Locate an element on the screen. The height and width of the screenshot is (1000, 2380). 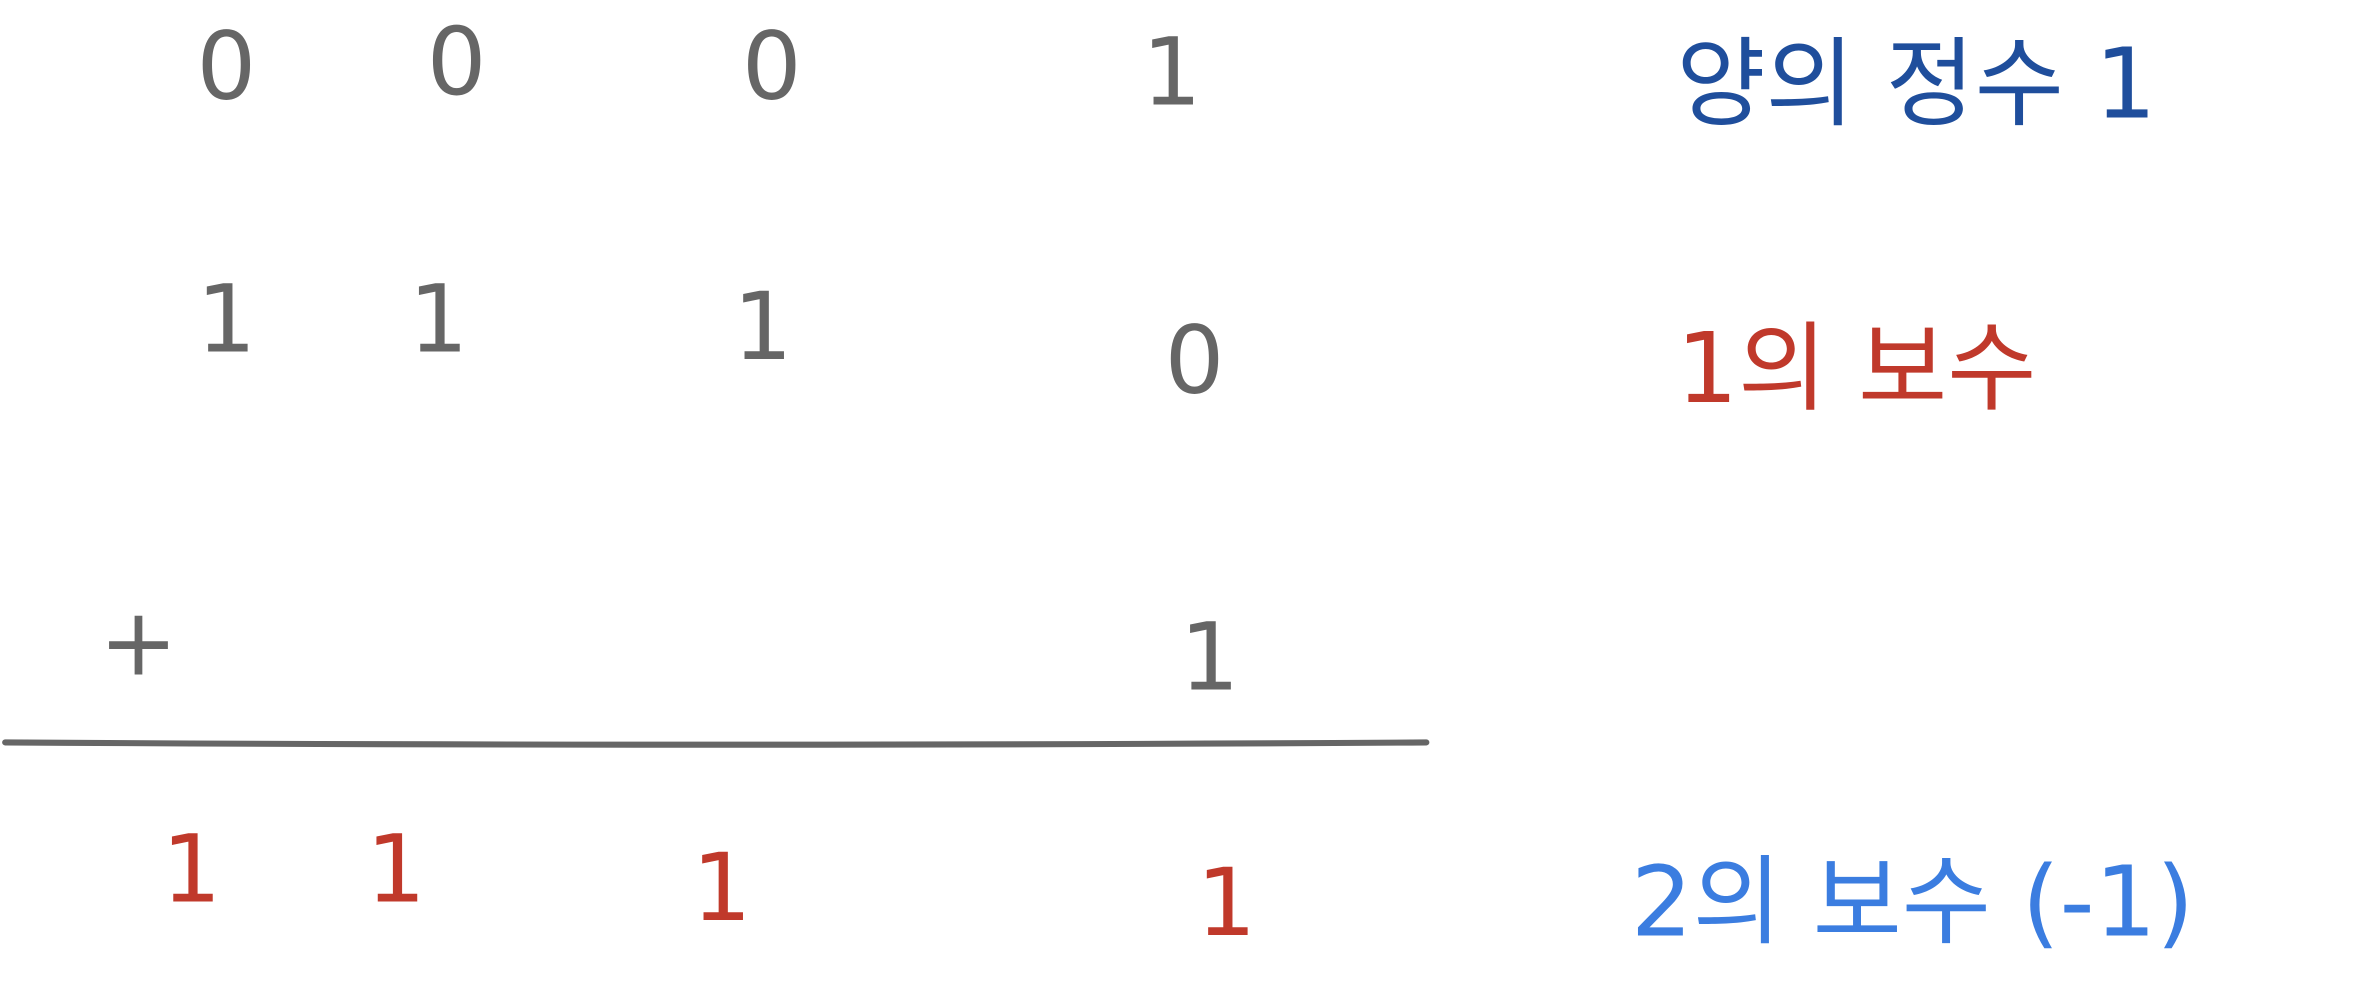
operator: + is located at coordinates (138, 642).